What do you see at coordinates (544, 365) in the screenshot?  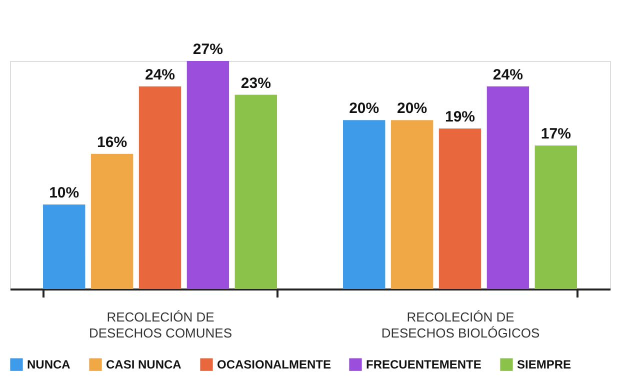 I see `legend-label: SIEMPRE` at bounding box center [544, 365].